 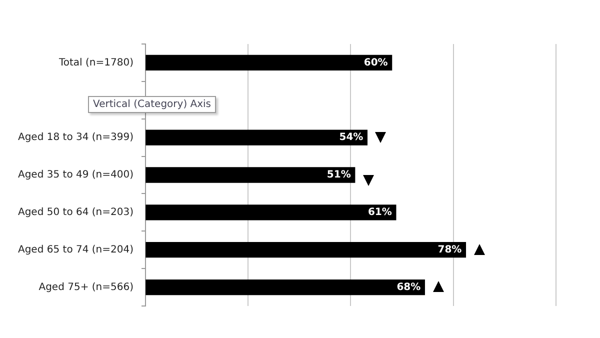 I want to click on data-label: 68%, so click(x=408, y=287).